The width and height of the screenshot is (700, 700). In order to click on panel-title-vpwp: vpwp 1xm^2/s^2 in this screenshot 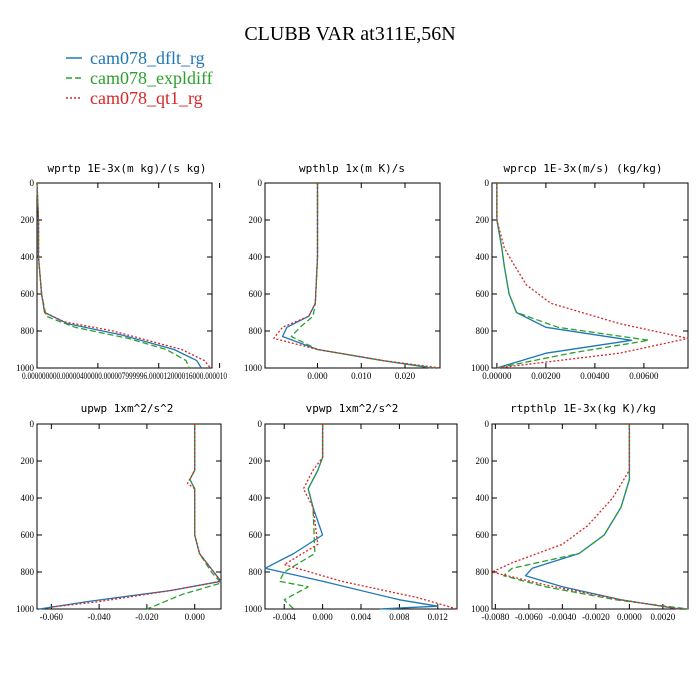, I will do `click(352, 408)`.